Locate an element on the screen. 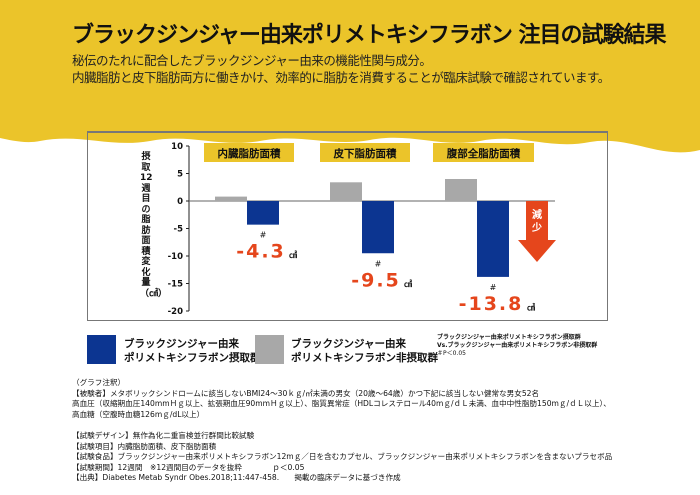 This screenshot has width=700, height=495. y-tick-label: -15 is located at coordinates (175, 285).